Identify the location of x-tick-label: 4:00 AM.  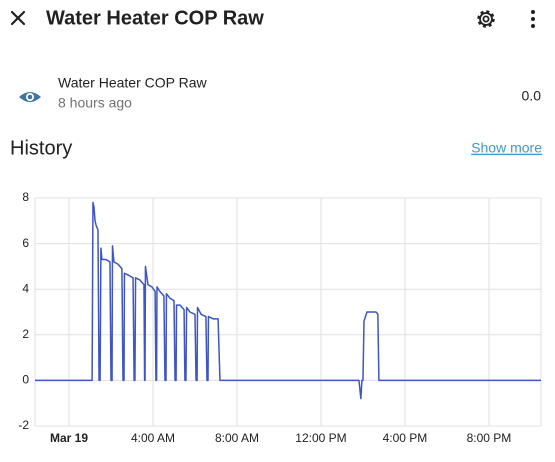
(153, 438).